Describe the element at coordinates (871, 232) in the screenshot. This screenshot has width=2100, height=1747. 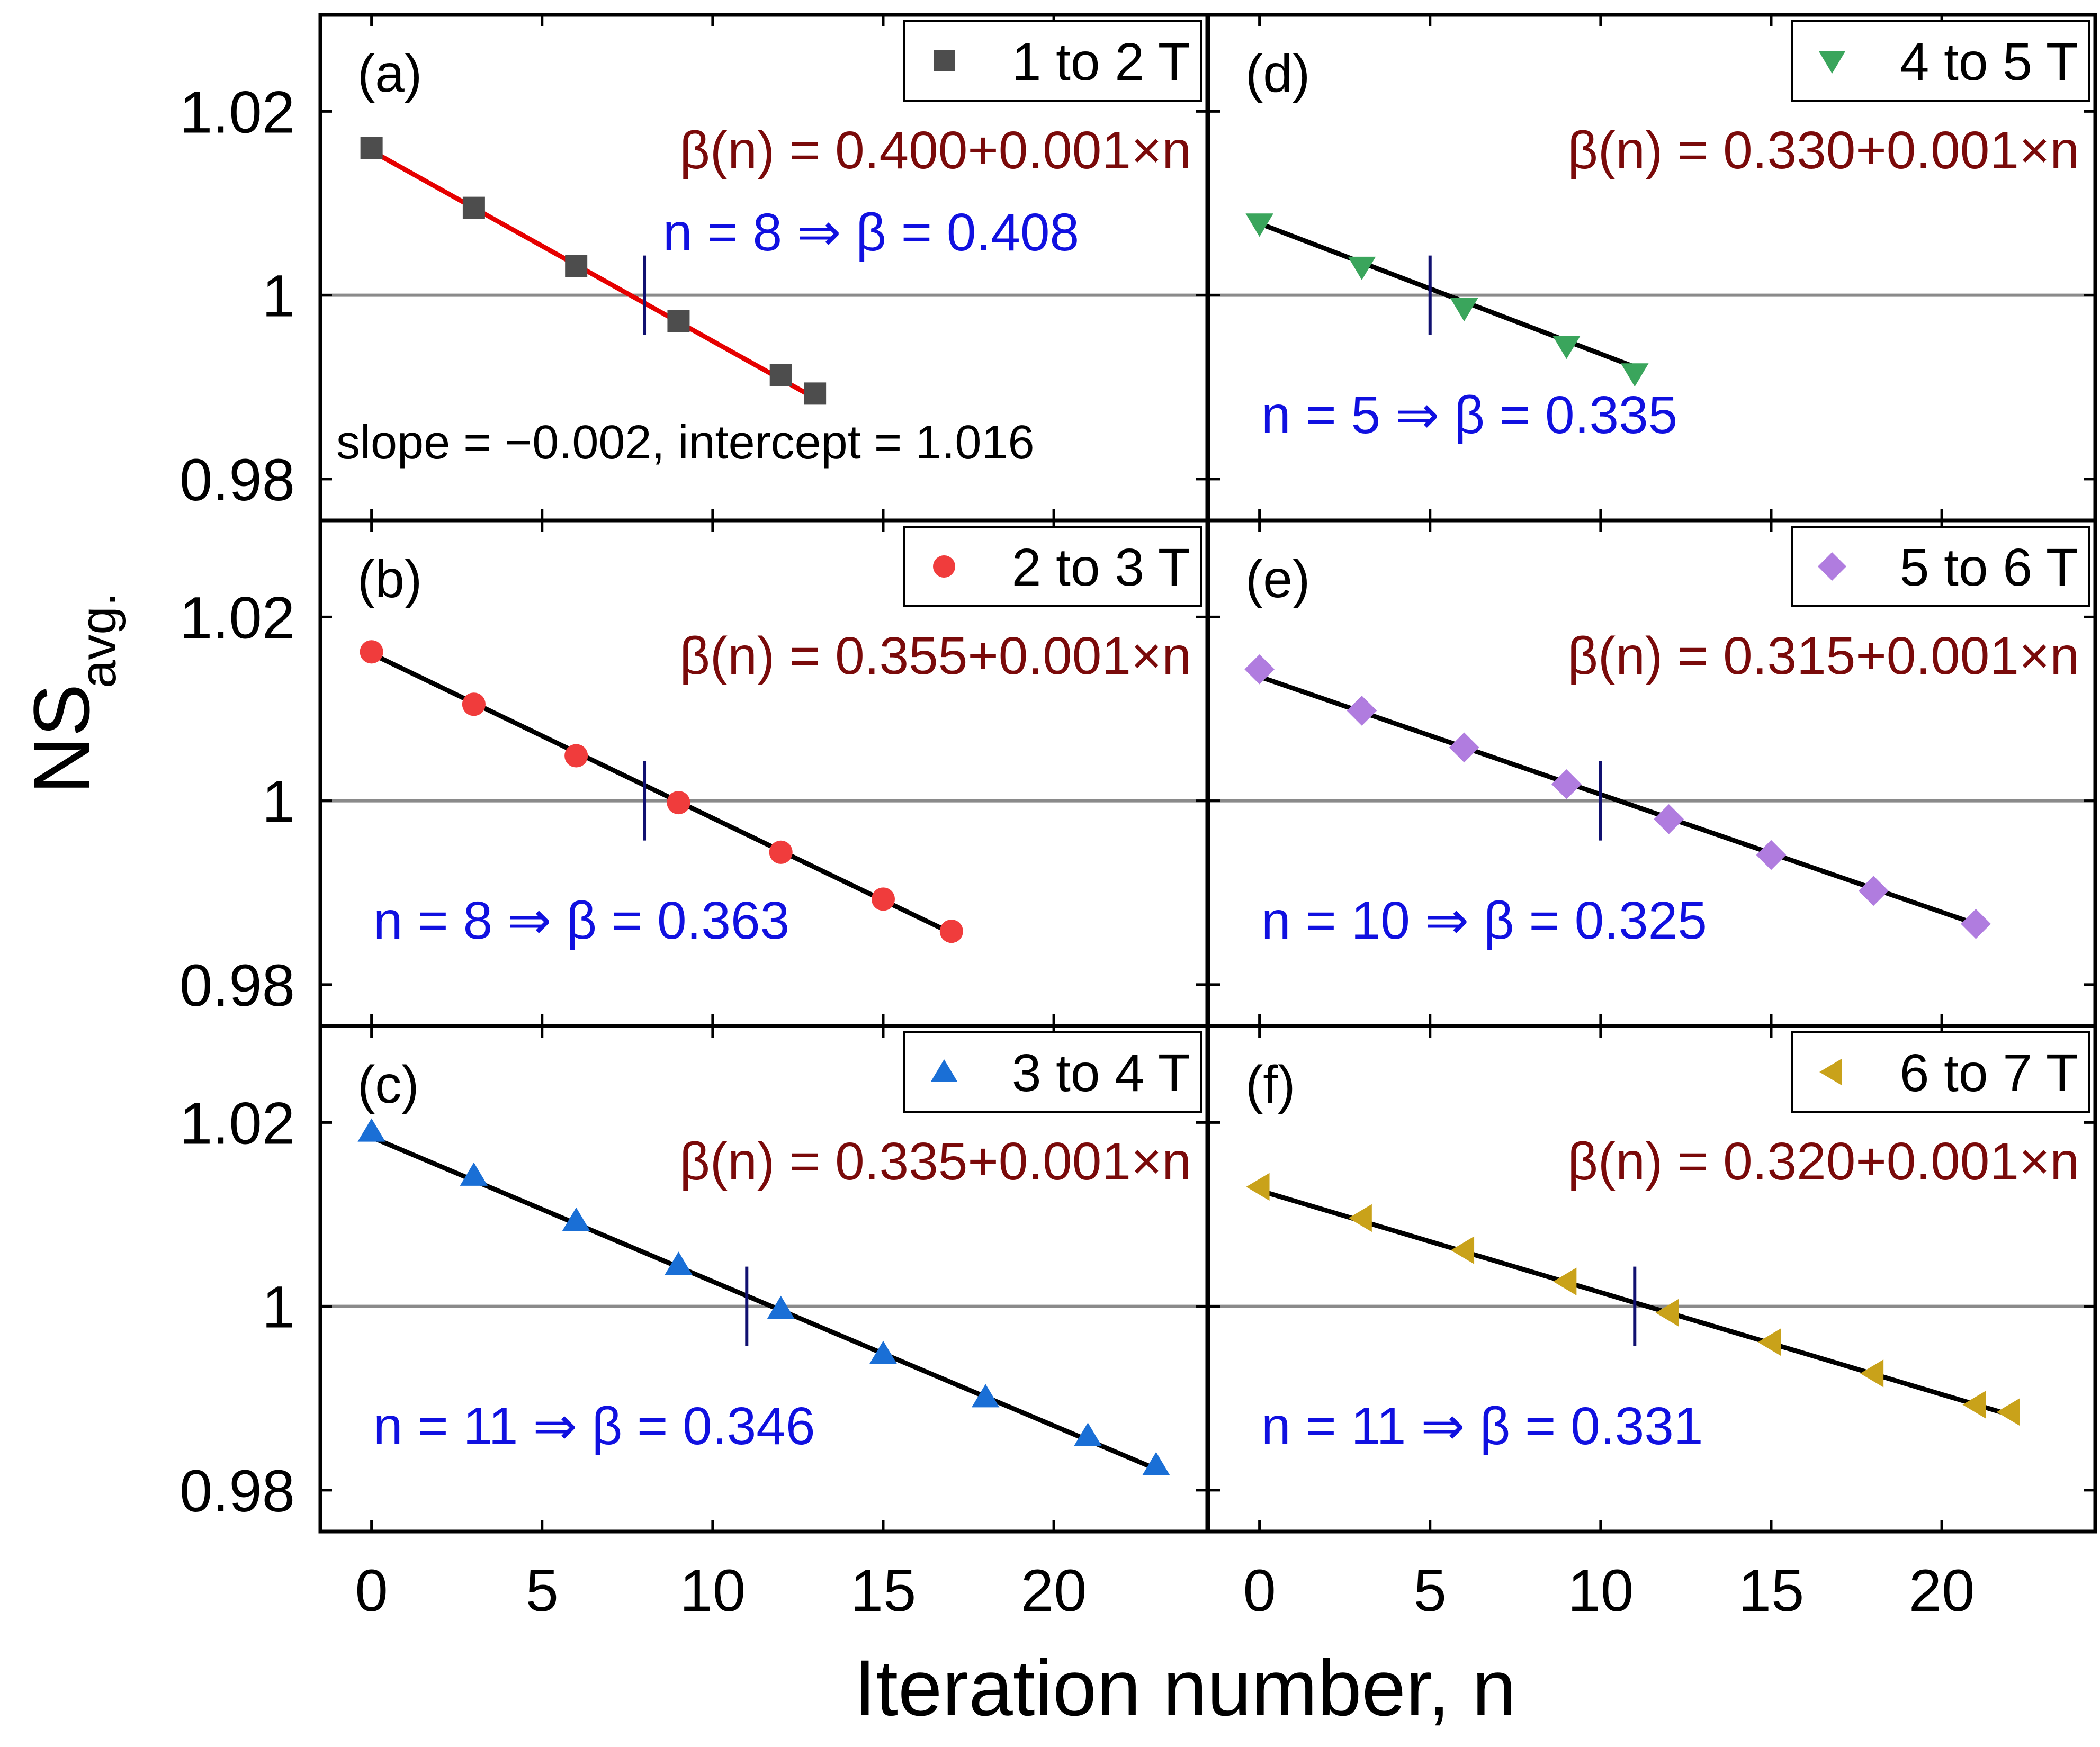
I see `beta-result: n = 8 ⇒ β = 0.408` at that location.